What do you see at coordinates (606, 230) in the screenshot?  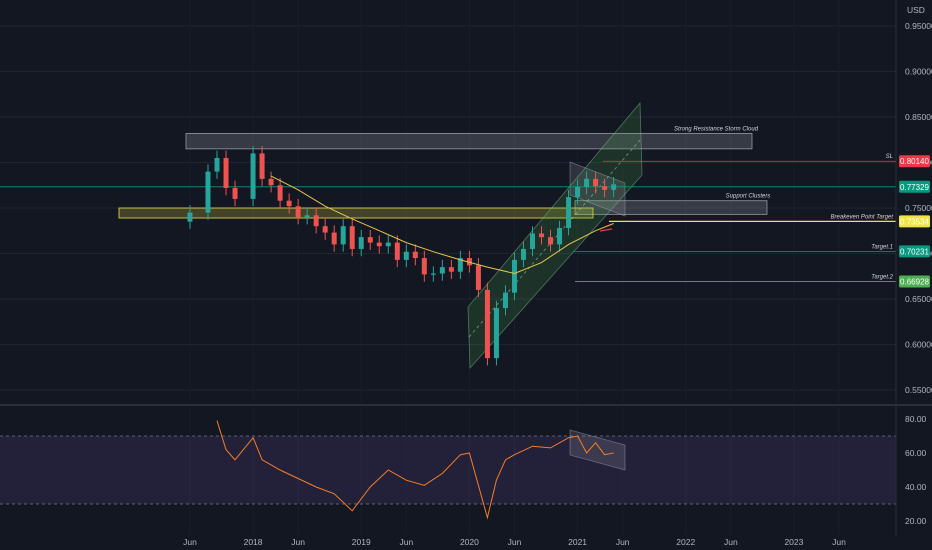 I see `red-marker` at bounding box center [606, 230].